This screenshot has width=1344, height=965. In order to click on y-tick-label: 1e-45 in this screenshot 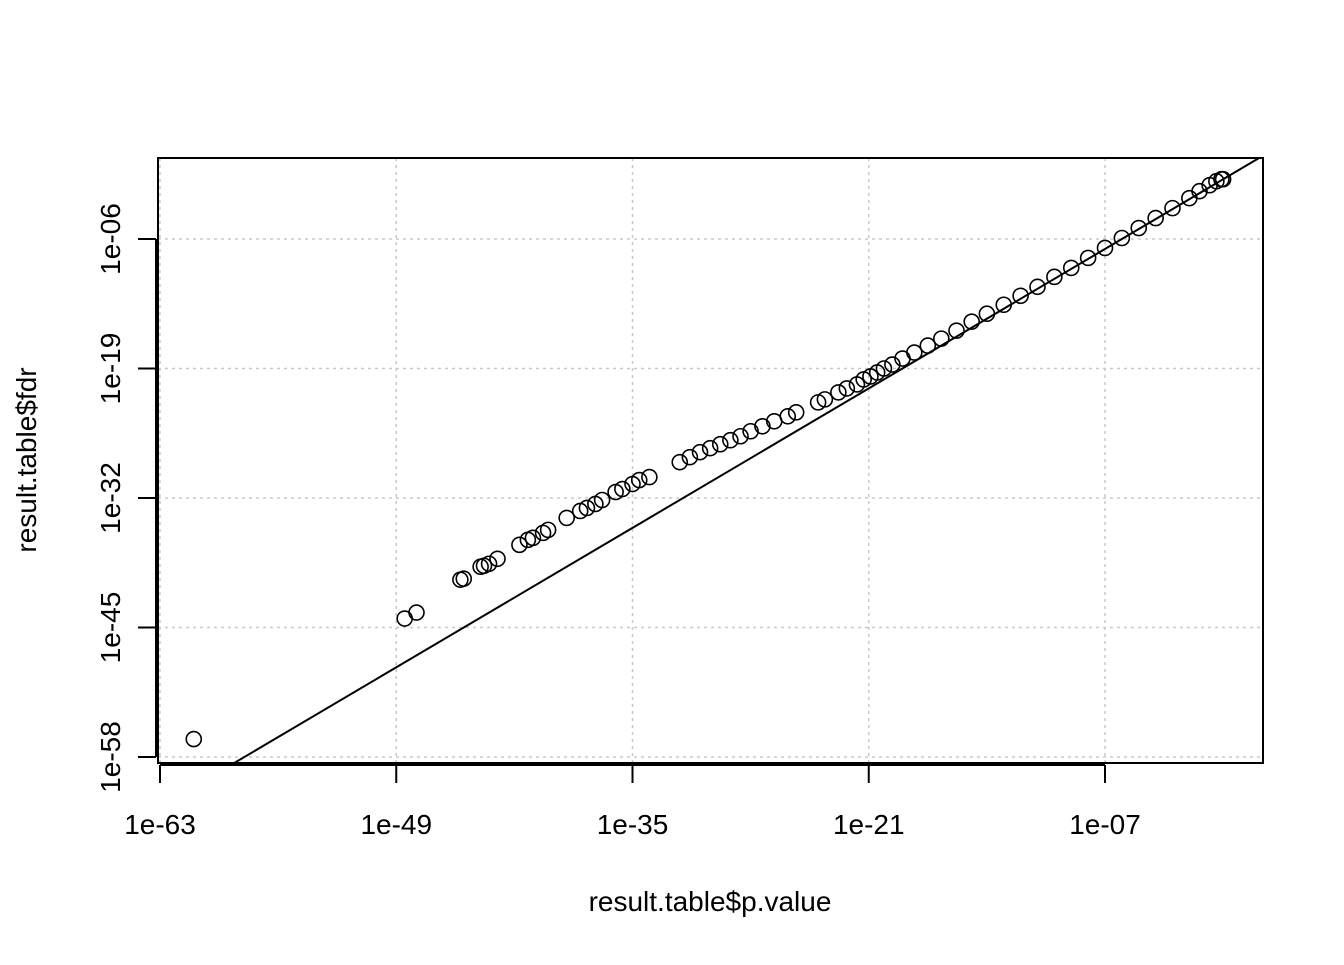, I will do `click(110, 628)`.